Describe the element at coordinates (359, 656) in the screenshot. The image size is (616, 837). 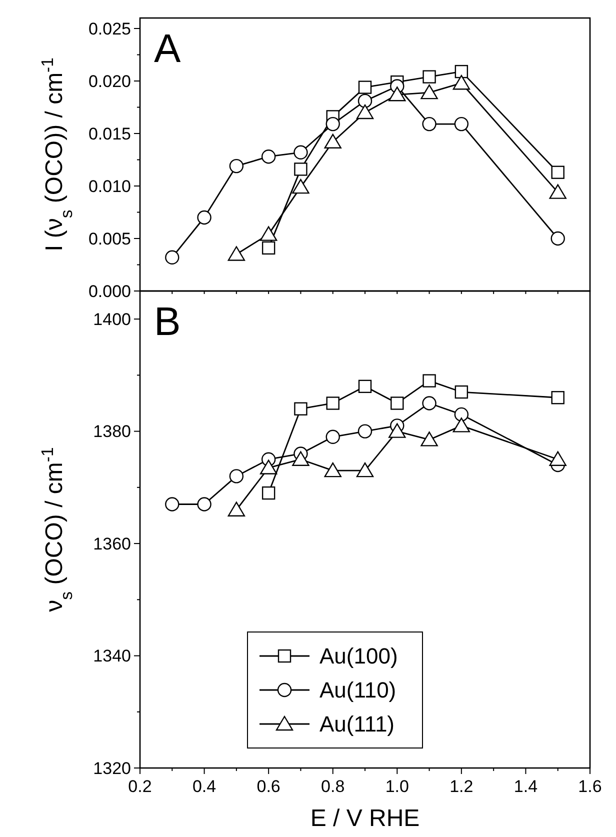
I see `legend-label: Au(100)` at that location.